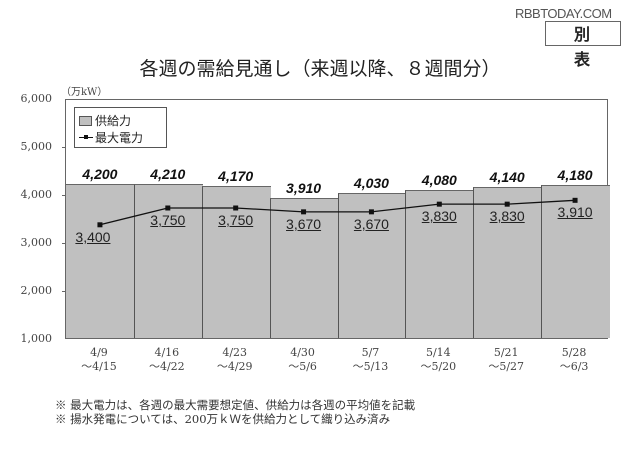 Image resolution: width=640 pixels, height=449 pixels. I want to click on y-tick-2000: 2,000, so click(36, 290).